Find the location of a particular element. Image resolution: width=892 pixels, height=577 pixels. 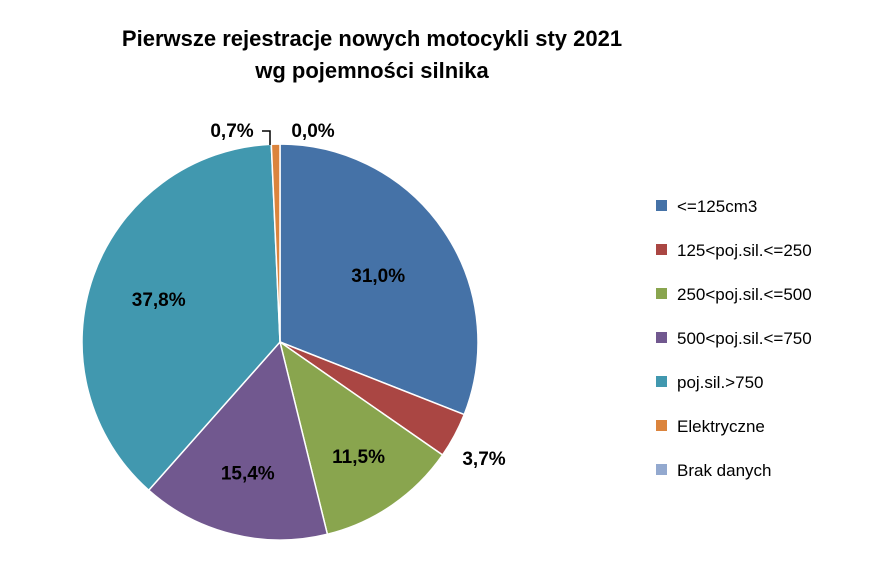

legend-label-2: 125<poj.sil.<=250 is located at coordinates (744, 250).